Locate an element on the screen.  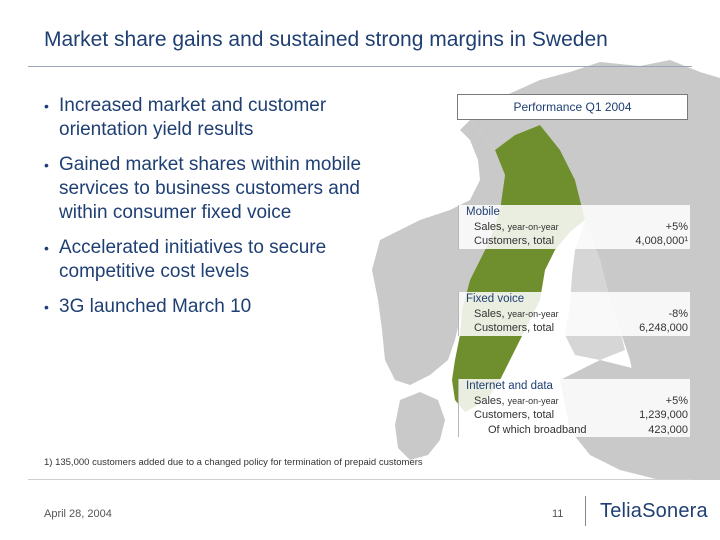
bullet-item: • 3G launched March 10 is located at coordinates (148, 306).